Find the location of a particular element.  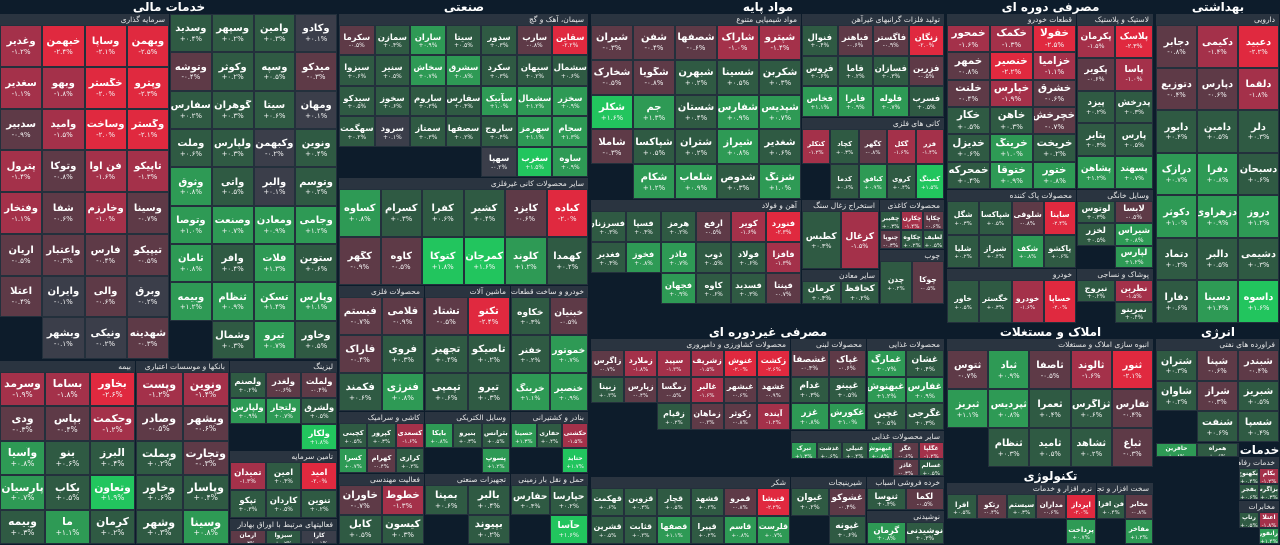

stock-tile: وشهر +۰.۳% is located at coordinates (159, 526).